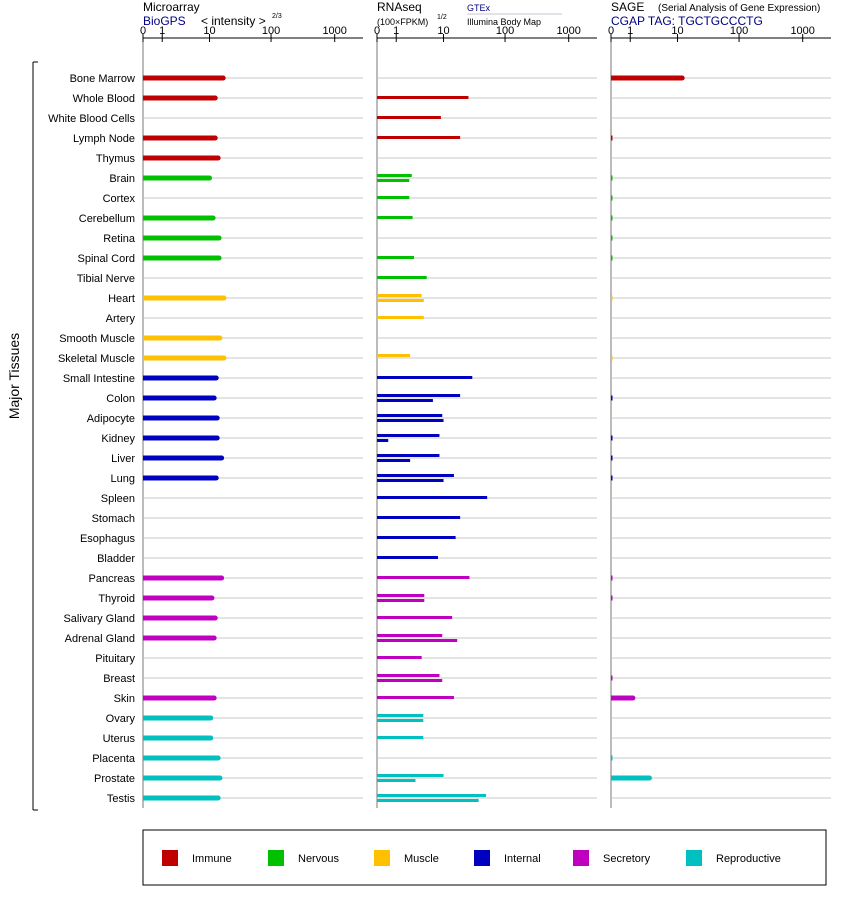 The image size is (842, 900). I want to click on legend-label: Reproductive, so click(748, 859).